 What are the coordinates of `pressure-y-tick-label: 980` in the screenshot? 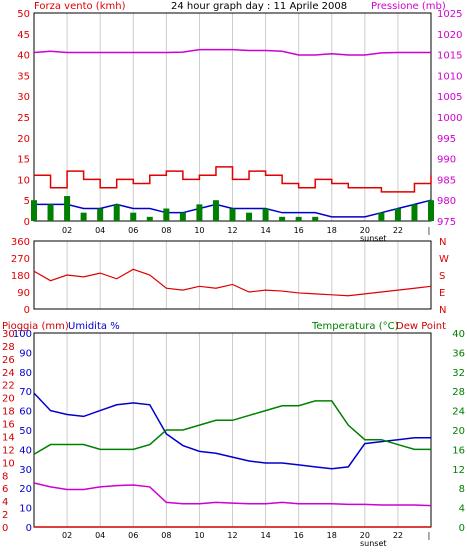 It's located at (446, 201).